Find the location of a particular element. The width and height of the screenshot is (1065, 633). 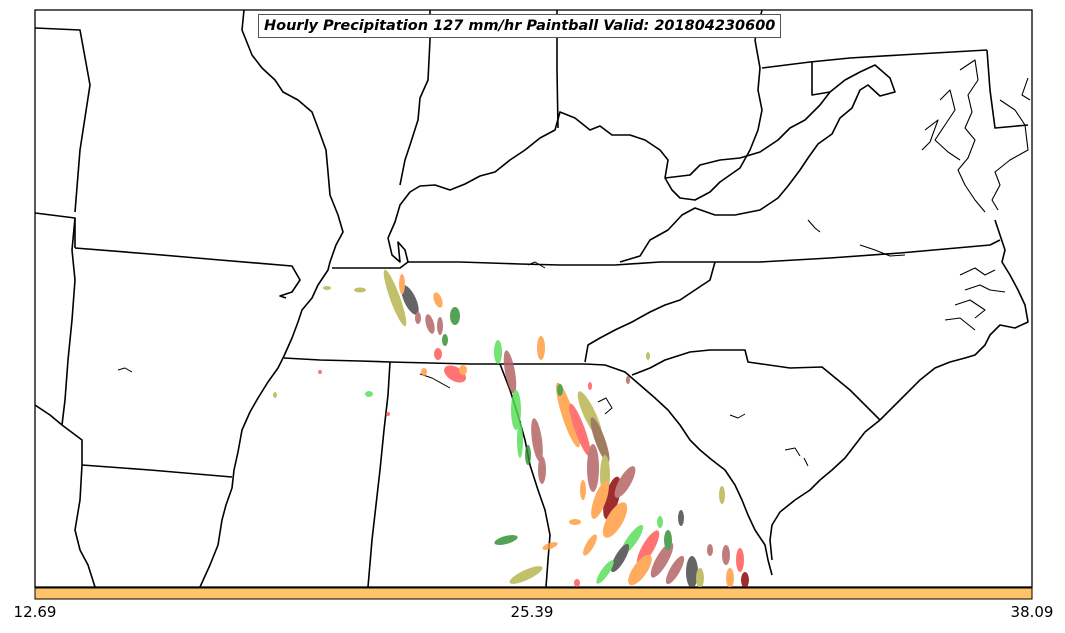

ga-sc-border is located at coordinates (678, 469).